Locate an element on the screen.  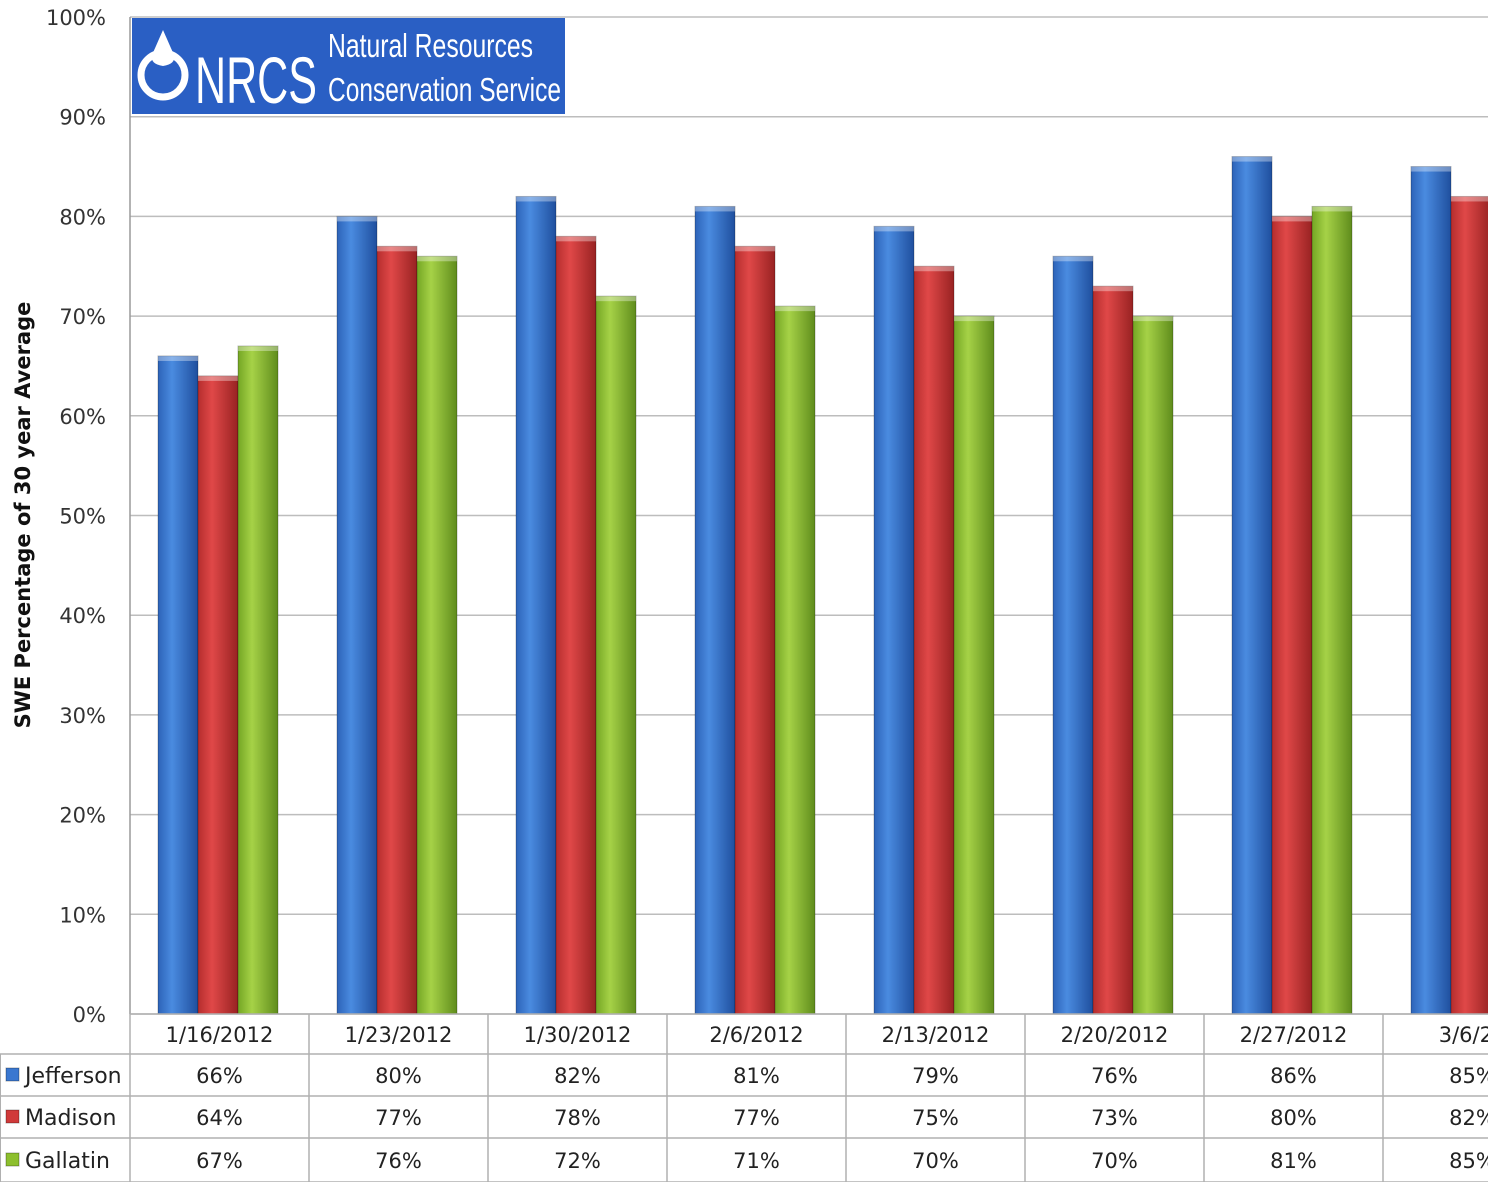
y-axis-ticks: 0% 10% 20% 30% 40% 50% 60% 70% 80% 90% 100% is located at coordinates (76, 516).